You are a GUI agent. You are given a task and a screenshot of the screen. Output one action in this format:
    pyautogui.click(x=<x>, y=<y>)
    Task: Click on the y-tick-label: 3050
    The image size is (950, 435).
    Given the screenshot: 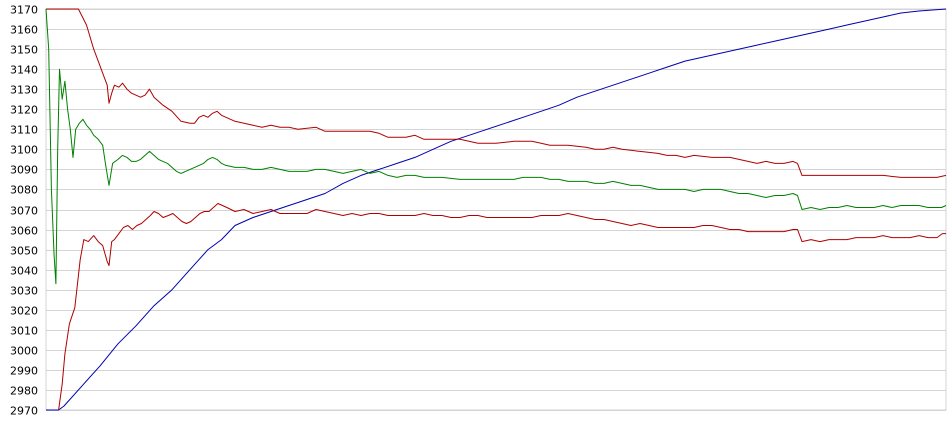 What is the action you would take?
    pyautogui.click(x=24, y=251)
    